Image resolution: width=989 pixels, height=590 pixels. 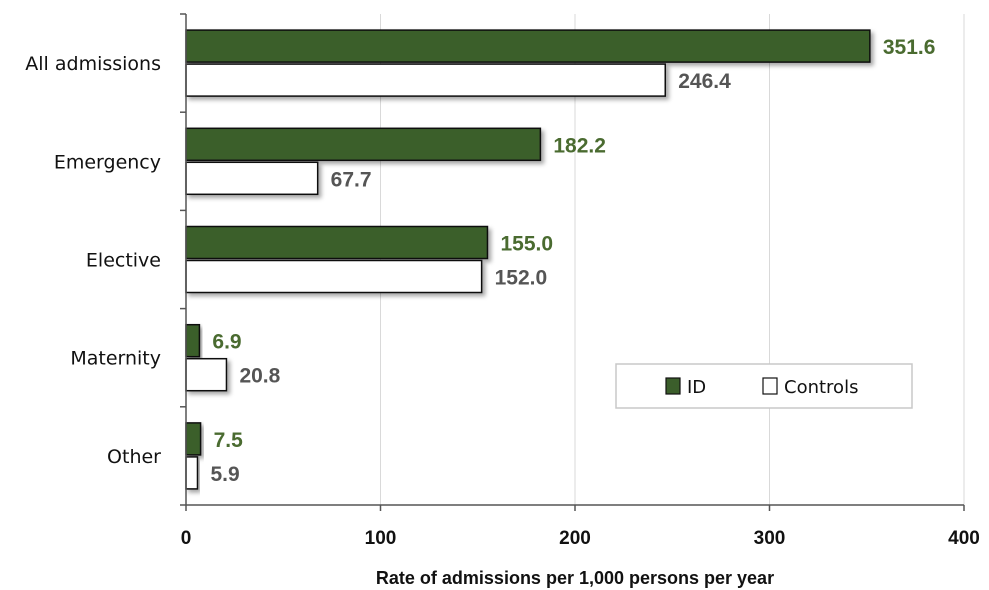 What do you see at coordinates (521, 278) in the screenshot?
I see `value-label: 152.0` at bounding box center [521, 278].